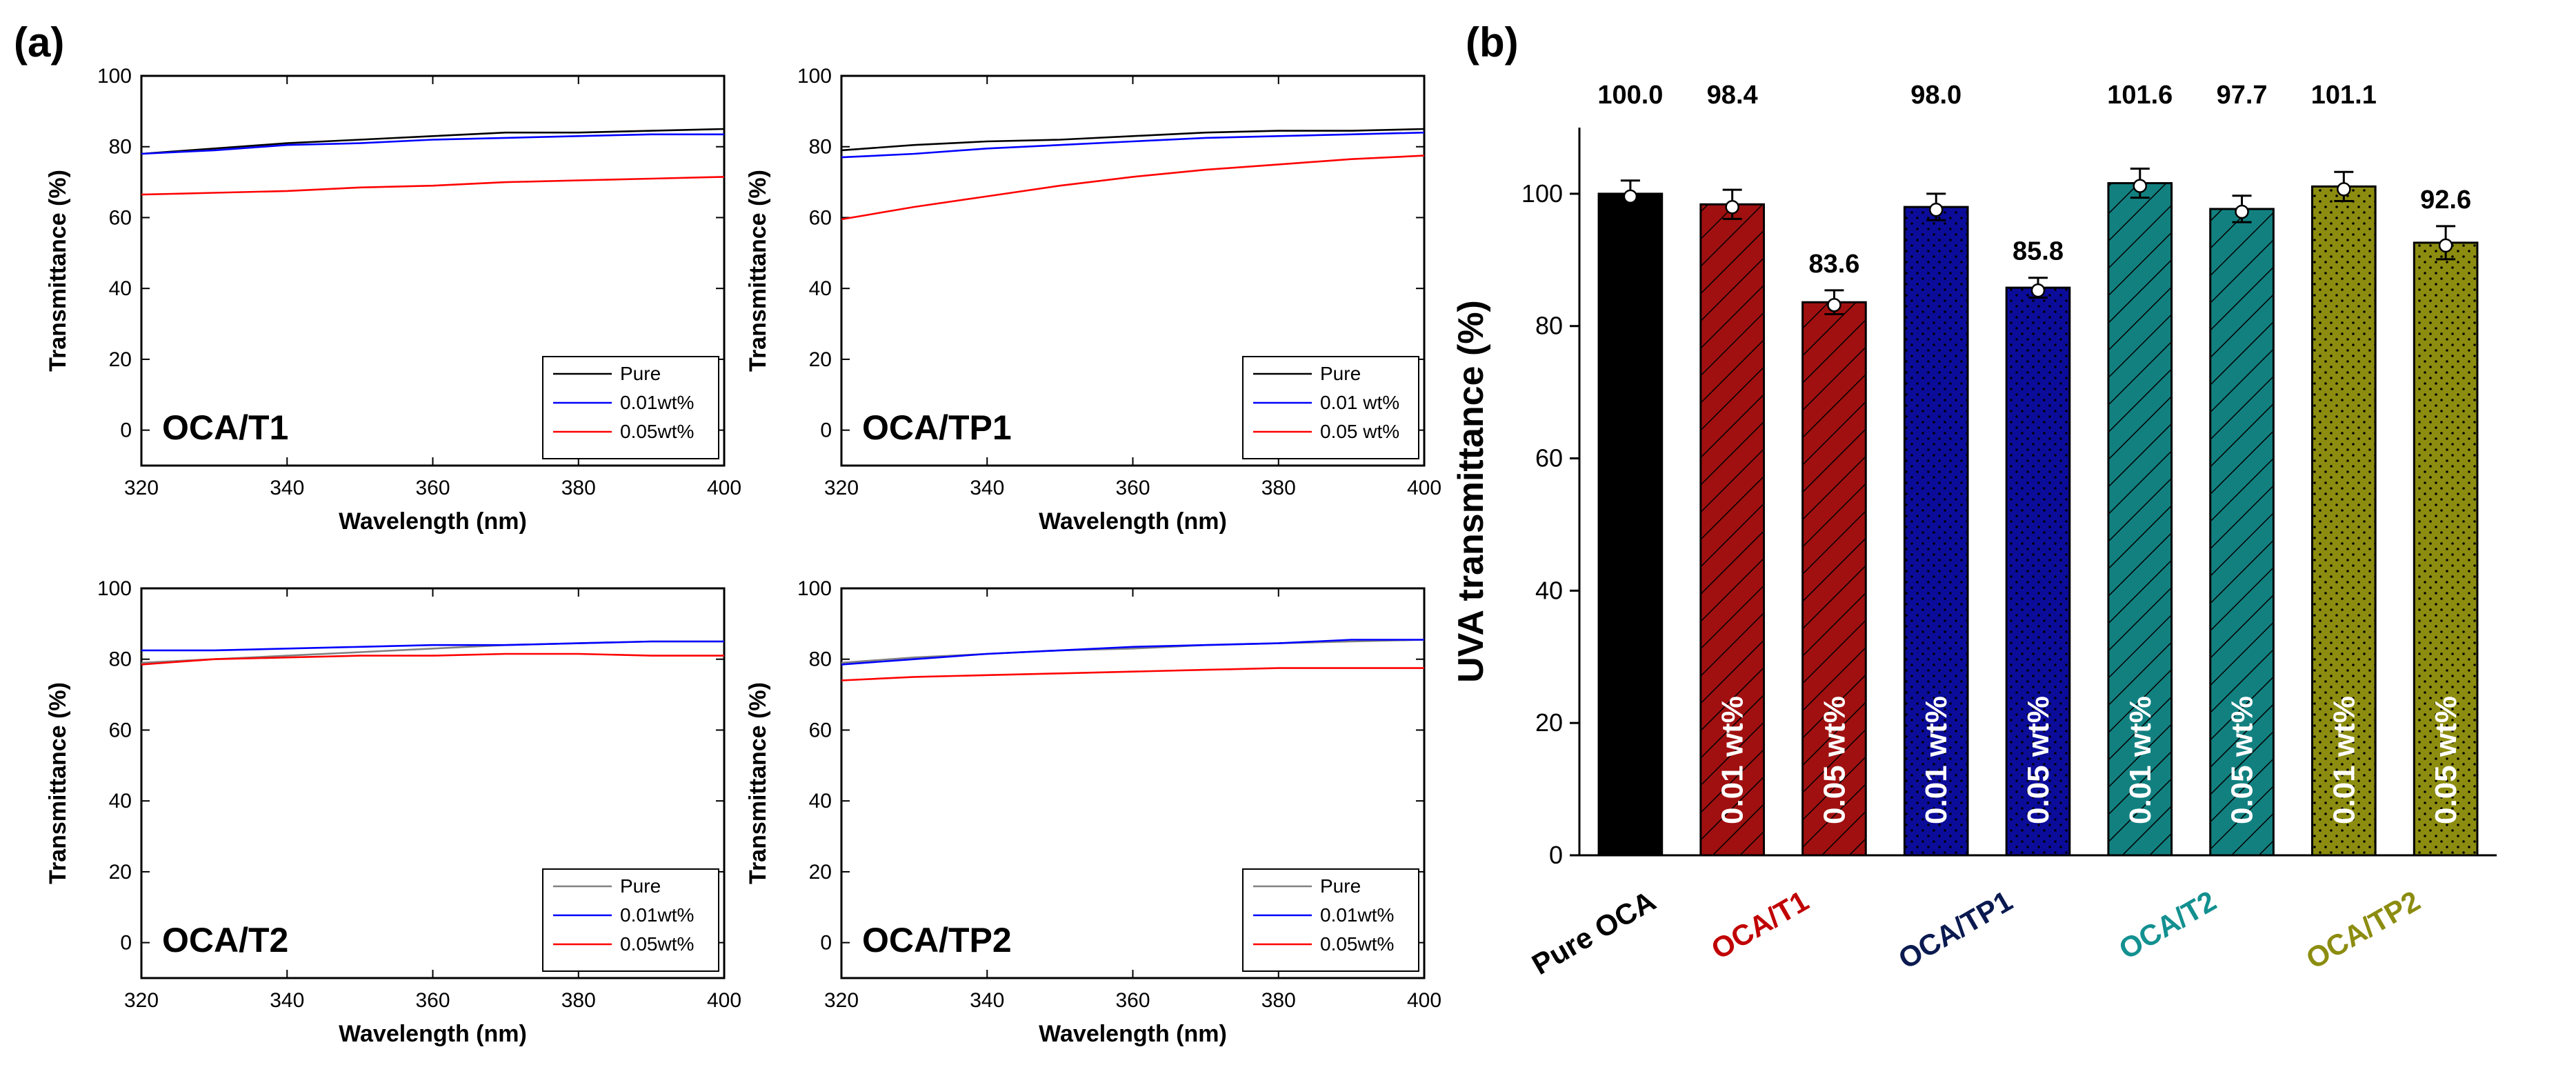 This screenshot has width=2576, height=1076. Describe the element at coordinates (2445, 200) in the screenshot. I see `value-label: 92.6` at that location.